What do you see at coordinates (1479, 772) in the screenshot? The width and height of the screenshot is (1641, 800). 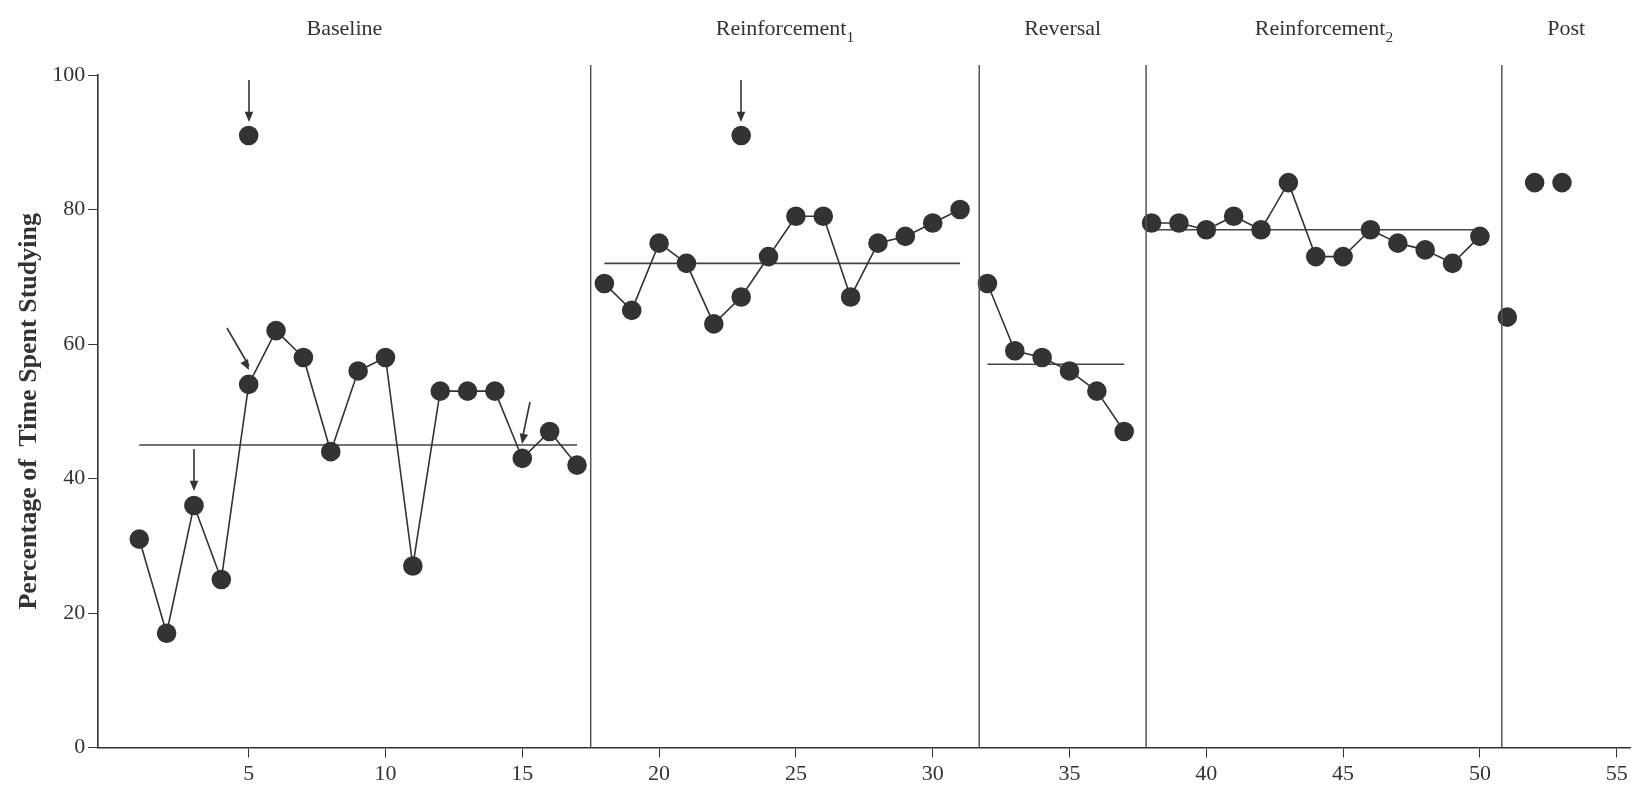 I see `x-tick-label: 50` at bounding box center [1479, 772].